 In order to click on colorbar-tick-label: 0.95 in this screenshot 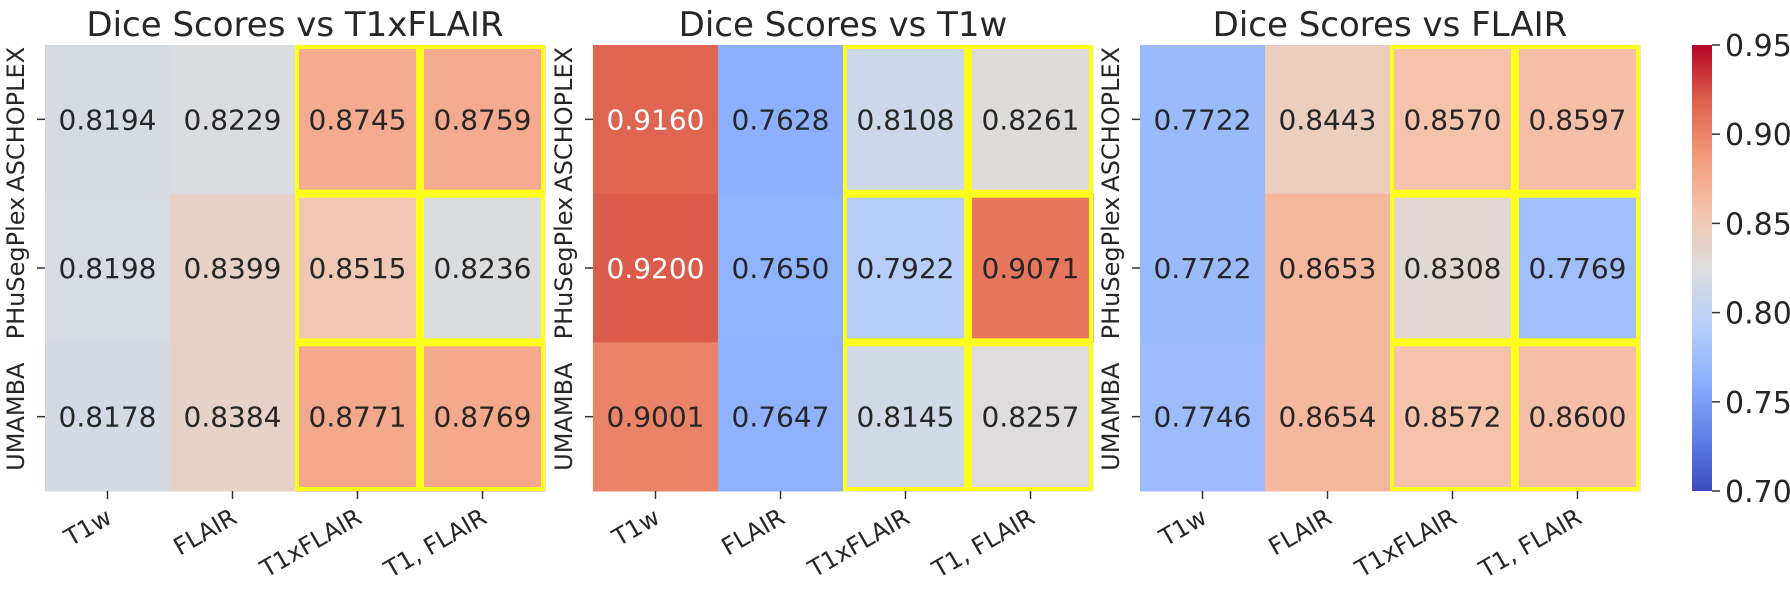, I will do `click(1757, 46)`.